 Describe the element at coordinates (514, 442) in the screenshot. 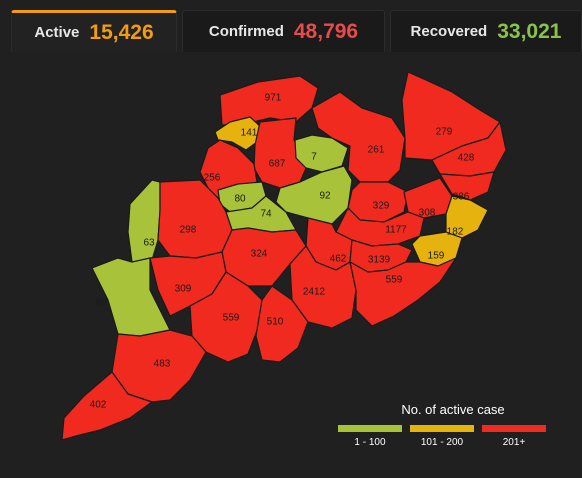

I see `legend-label: 201+` at that location.